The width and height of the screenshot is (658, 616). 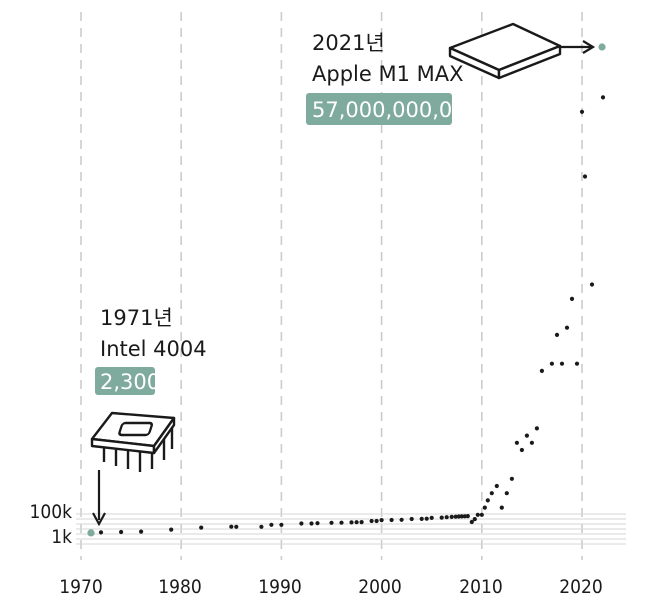 I want to click on annotation-intel-4004: 1971년 Intel 4004 2,300, so click(x=148, y=416).